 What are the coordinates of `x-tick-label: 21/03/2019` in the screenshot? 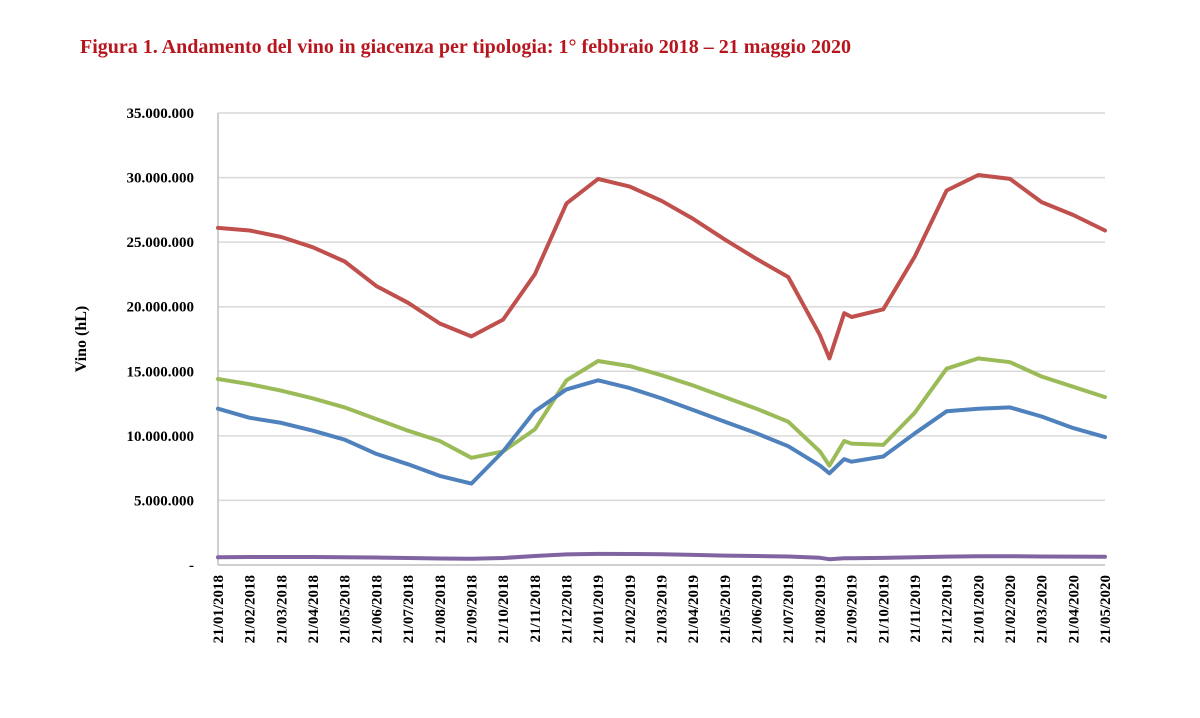 It's located at (663, 609).